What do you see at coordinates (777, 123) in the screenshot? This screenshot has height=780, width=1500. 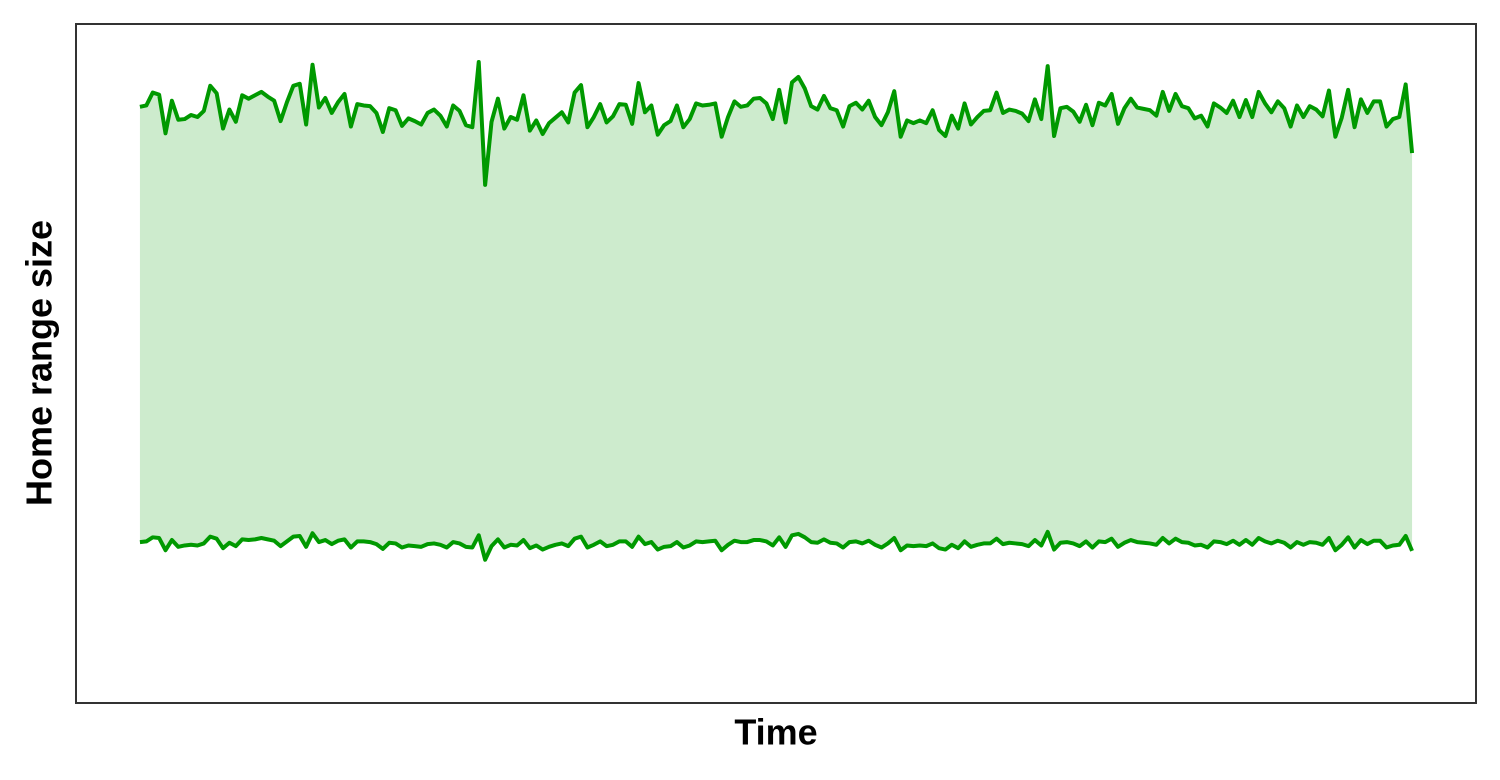 I see `upper-line` at bounding box center [777, 123].